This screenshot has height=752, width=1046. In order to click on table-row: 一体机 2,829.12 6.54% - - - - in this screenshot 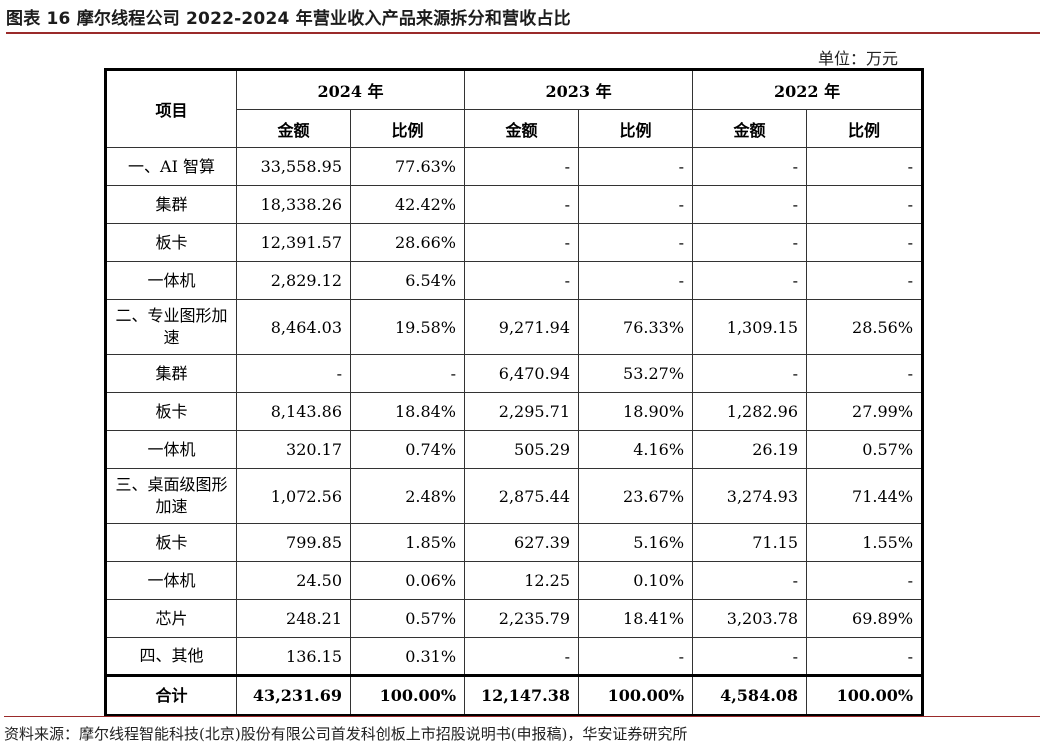, I will do `click(514, 280)`.